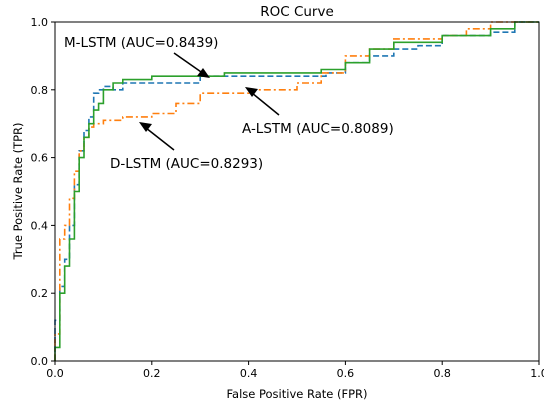 Image resolution: width=544 pixels, height=407 pixels. Describe the element at coordinates (442, 373) in the screenshot. I see `x-tick-label: 0.8` at that location.